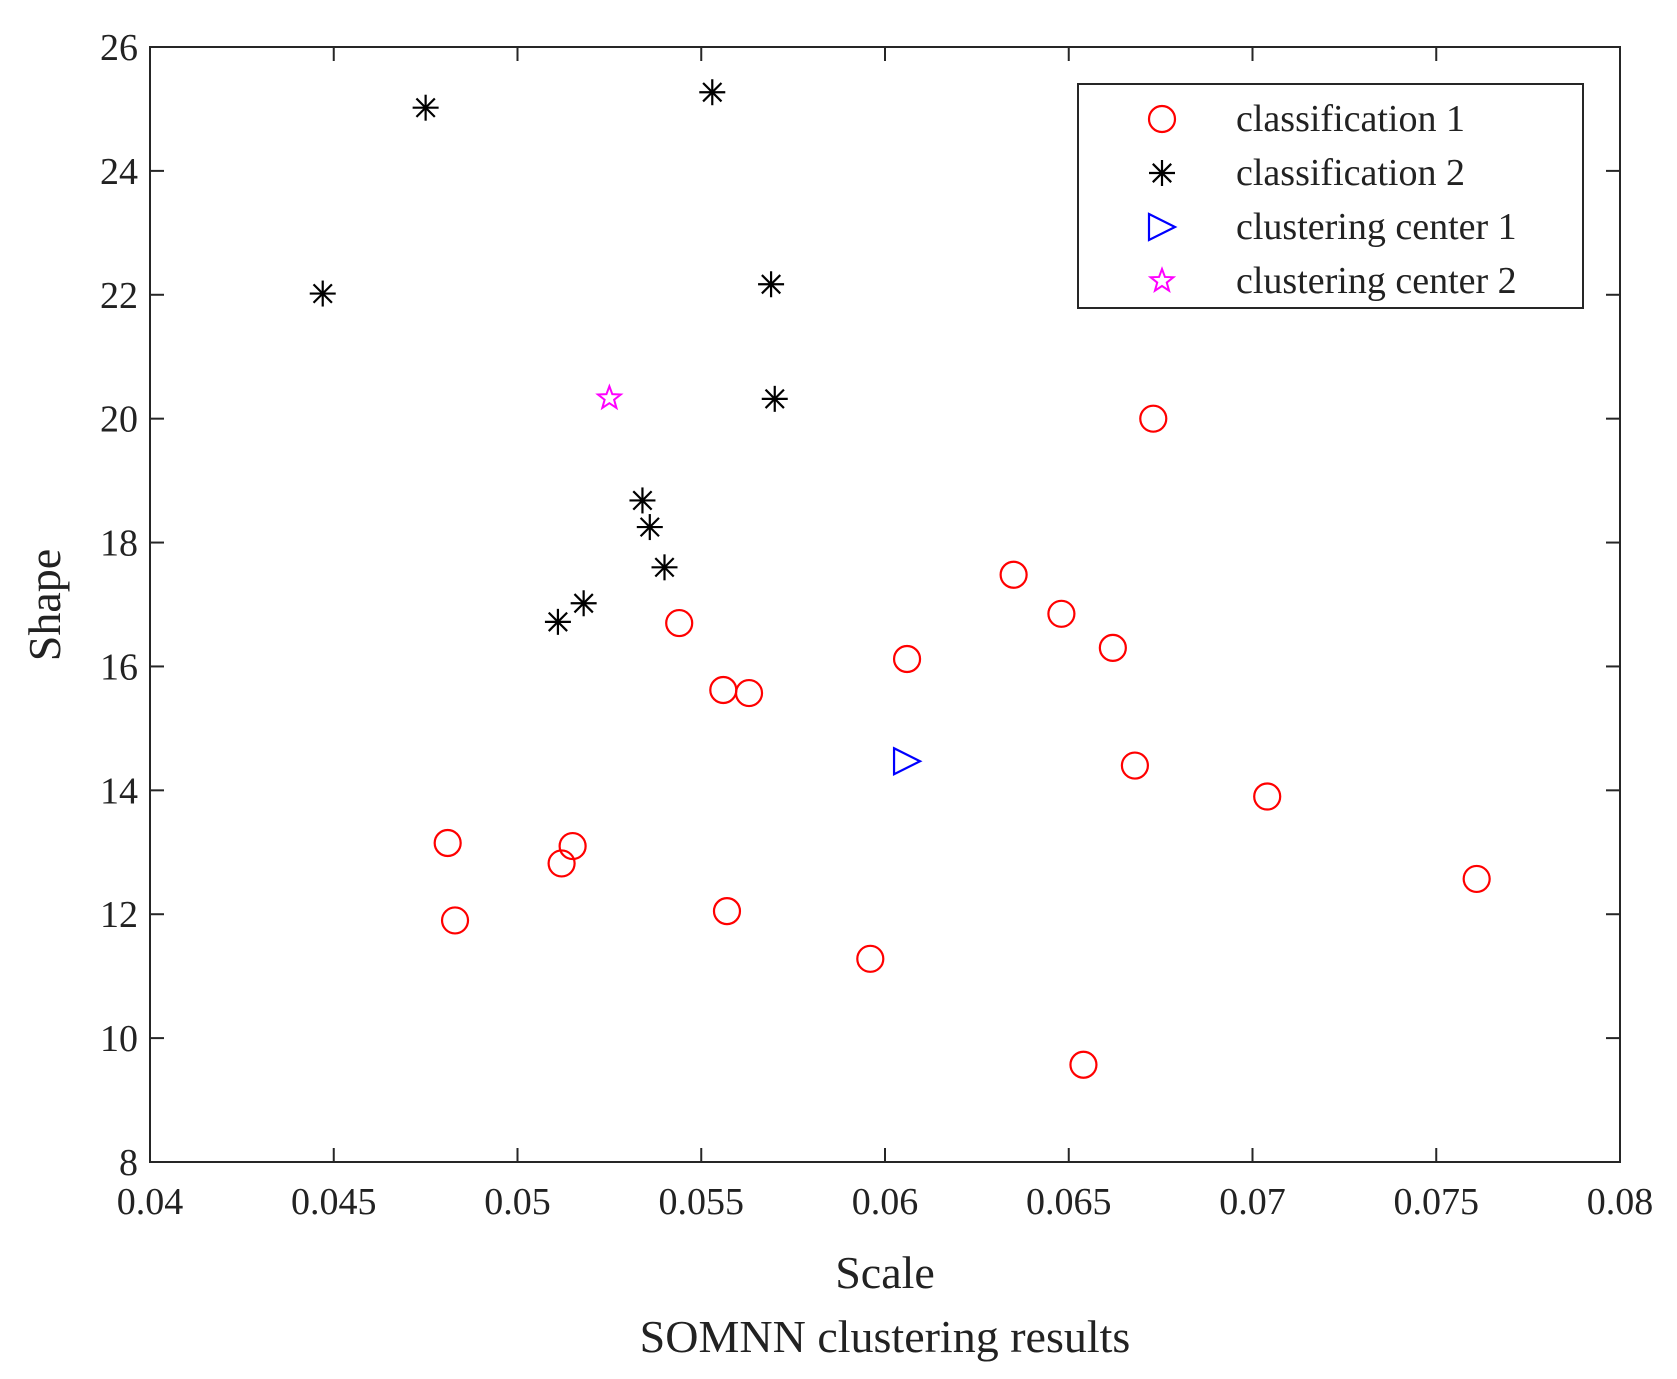  What do you see at coordinates (119, 172) in the screenshot?
I see `y-tick-label: 24` at bounding box center [119, 172].